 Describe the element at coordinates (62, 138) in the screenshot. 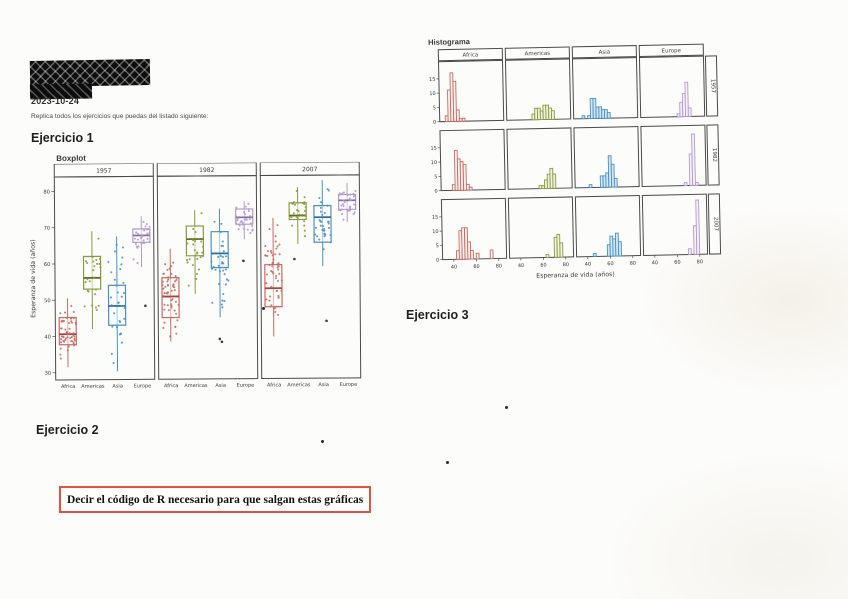

I see `exercise-1-heading: Ejercicio 1` at that location.